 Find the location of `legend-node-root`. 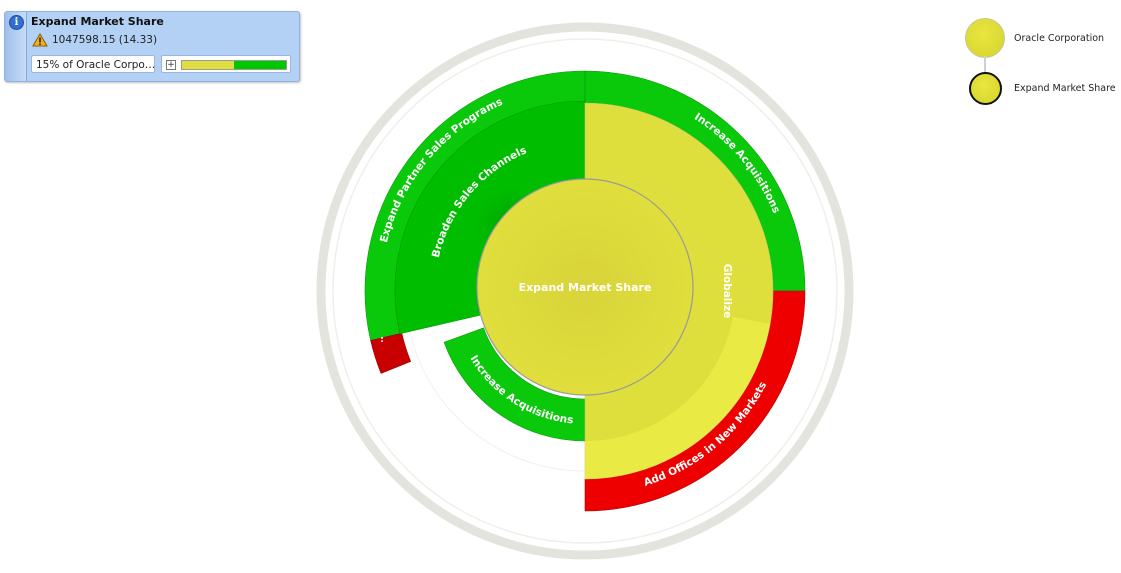

legend-node-root is located at coordinates (985, 38).